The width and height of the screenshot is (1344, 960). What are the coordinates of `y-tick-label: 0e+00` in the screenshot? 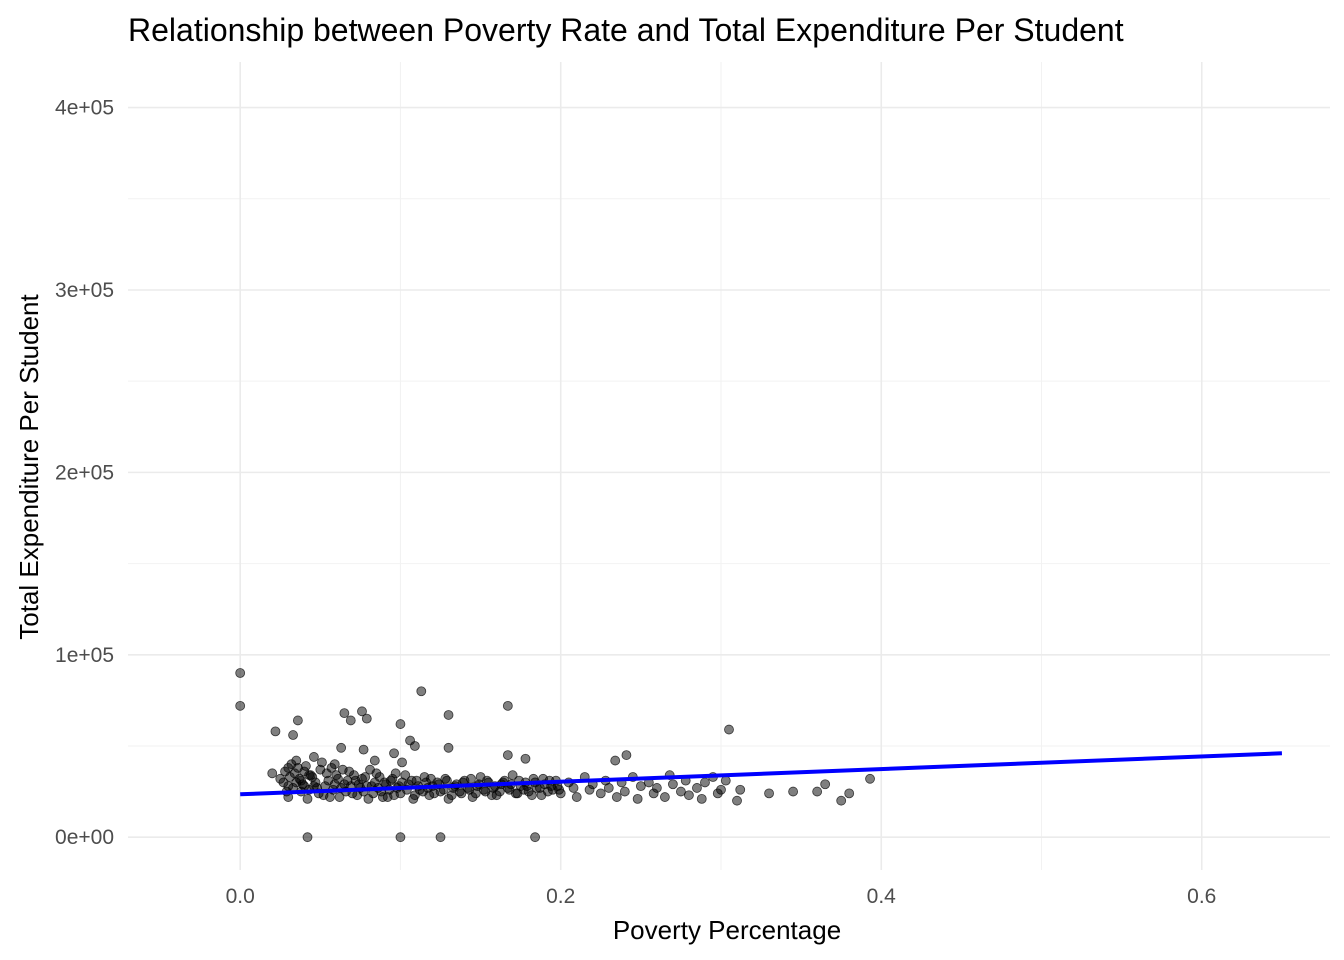 It's located at (84, 837).